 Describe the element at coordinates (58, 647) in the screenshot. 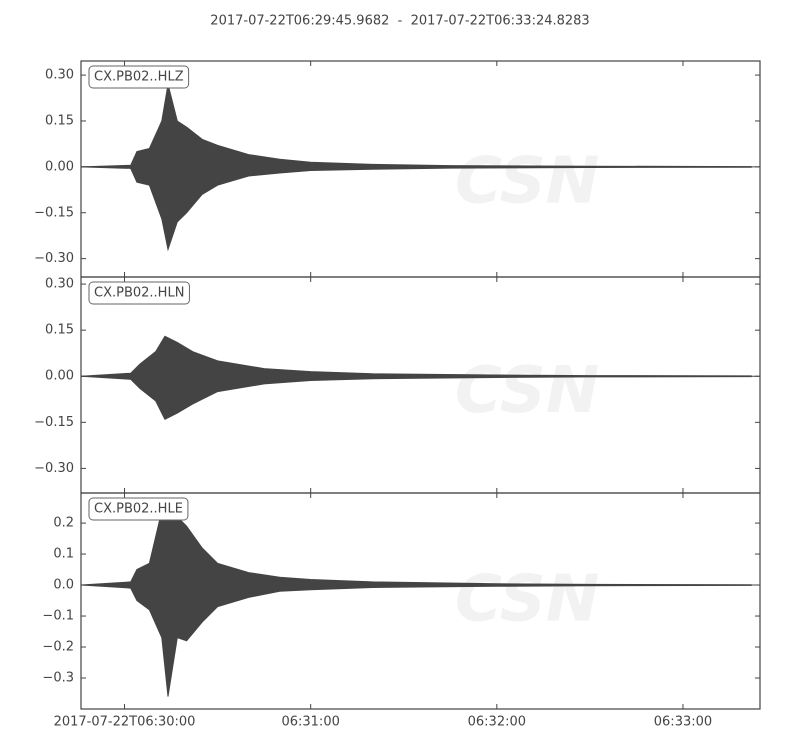

I see `y-tick-label: −0.2` at that location.